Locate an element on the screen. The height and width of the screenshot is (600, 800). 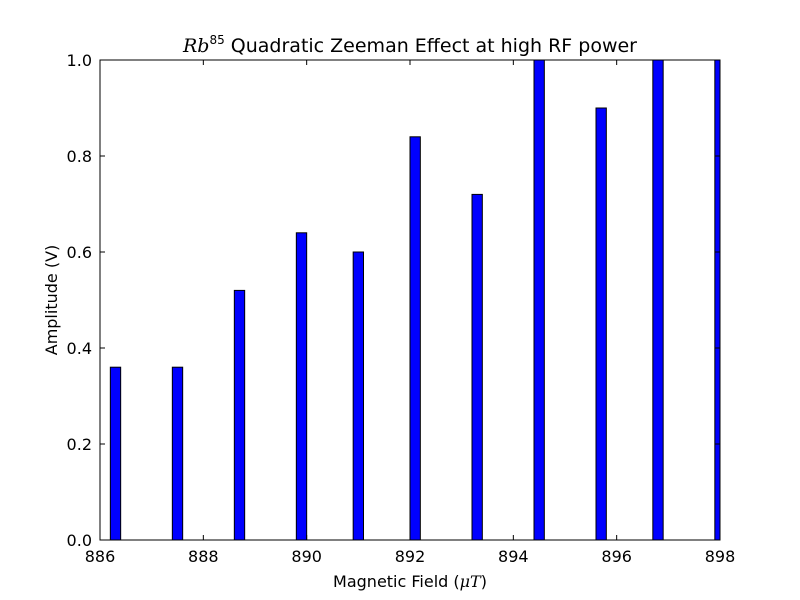
y-tick-label: 0.0 is located at coordinates (79, 540).